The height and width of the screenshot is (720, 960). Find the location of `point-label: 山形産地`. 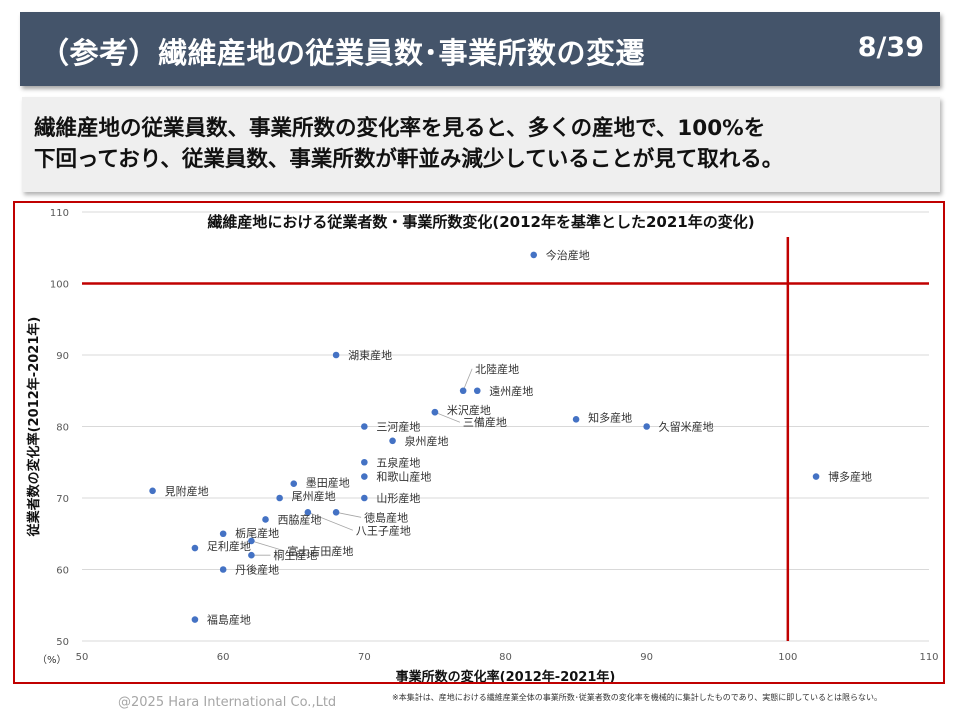

point-label: 山形産地 is located at coordinates (398, 498).